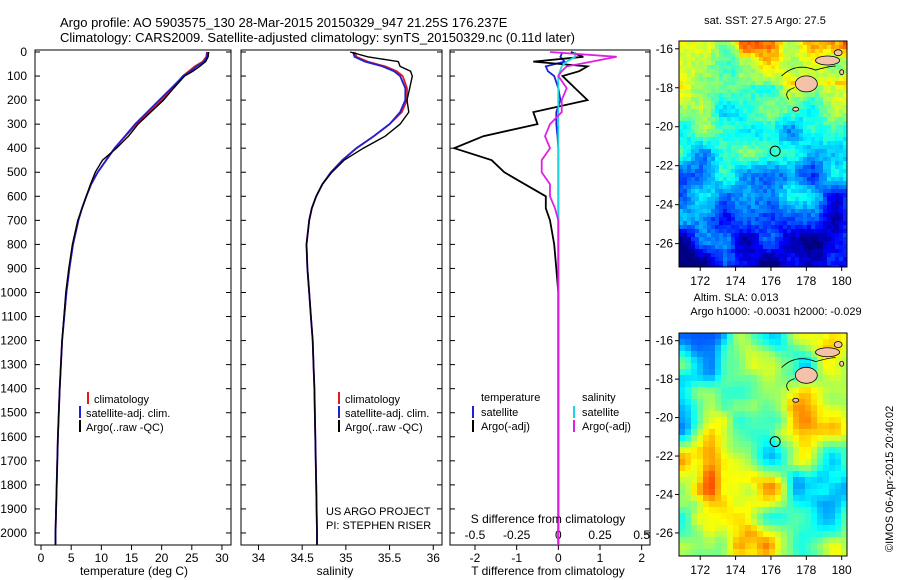  Describe the element at coordinates (88, 398) in the screenshot. I see `legend-swatch-climatology` at that location.